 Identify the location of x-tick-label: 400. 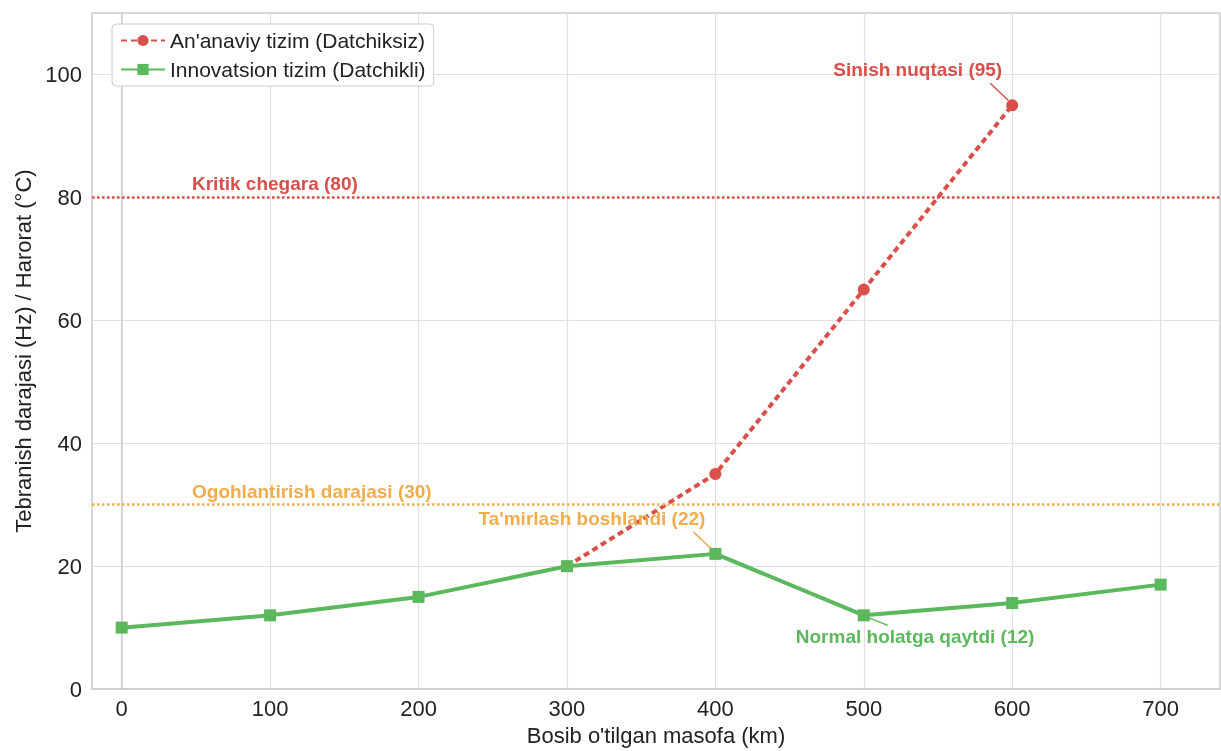
(715, 708).